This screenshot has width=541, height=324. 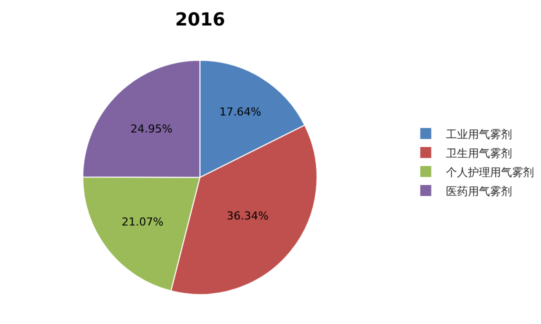 What do you see at coordinates (151, 129) in the screenshot?
I see `data-label: 24.95%` at bounding box center [151, 129].